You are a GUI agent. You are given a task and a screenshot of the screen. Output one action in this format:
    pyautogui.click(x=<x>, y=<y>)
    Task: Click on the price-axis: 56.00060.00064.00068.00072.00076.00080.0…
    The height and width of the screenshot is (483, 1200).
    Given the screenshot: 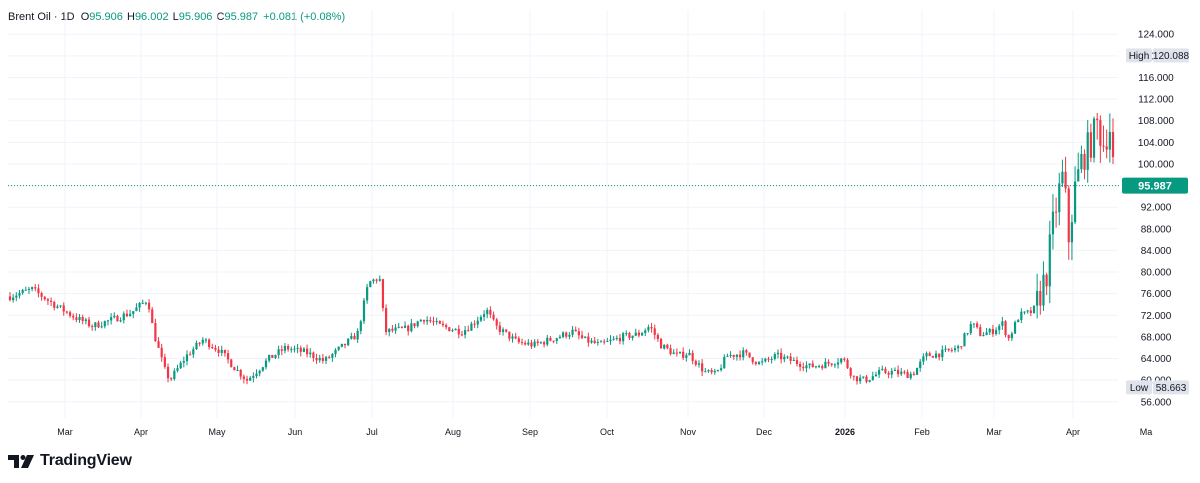 What is the action you would take?
    pyautogui.click(x=1156, y=219)
    